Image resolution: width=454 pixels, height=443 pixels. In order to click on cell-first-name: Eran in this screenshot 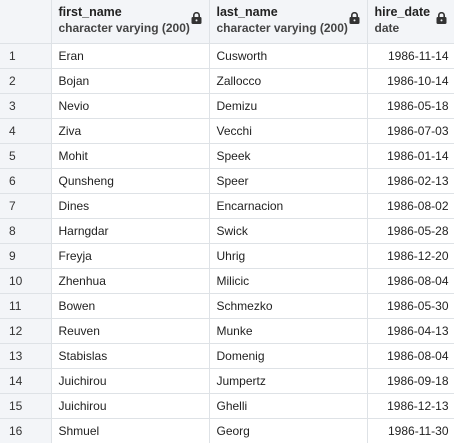, I will do `click(130, 56)`.